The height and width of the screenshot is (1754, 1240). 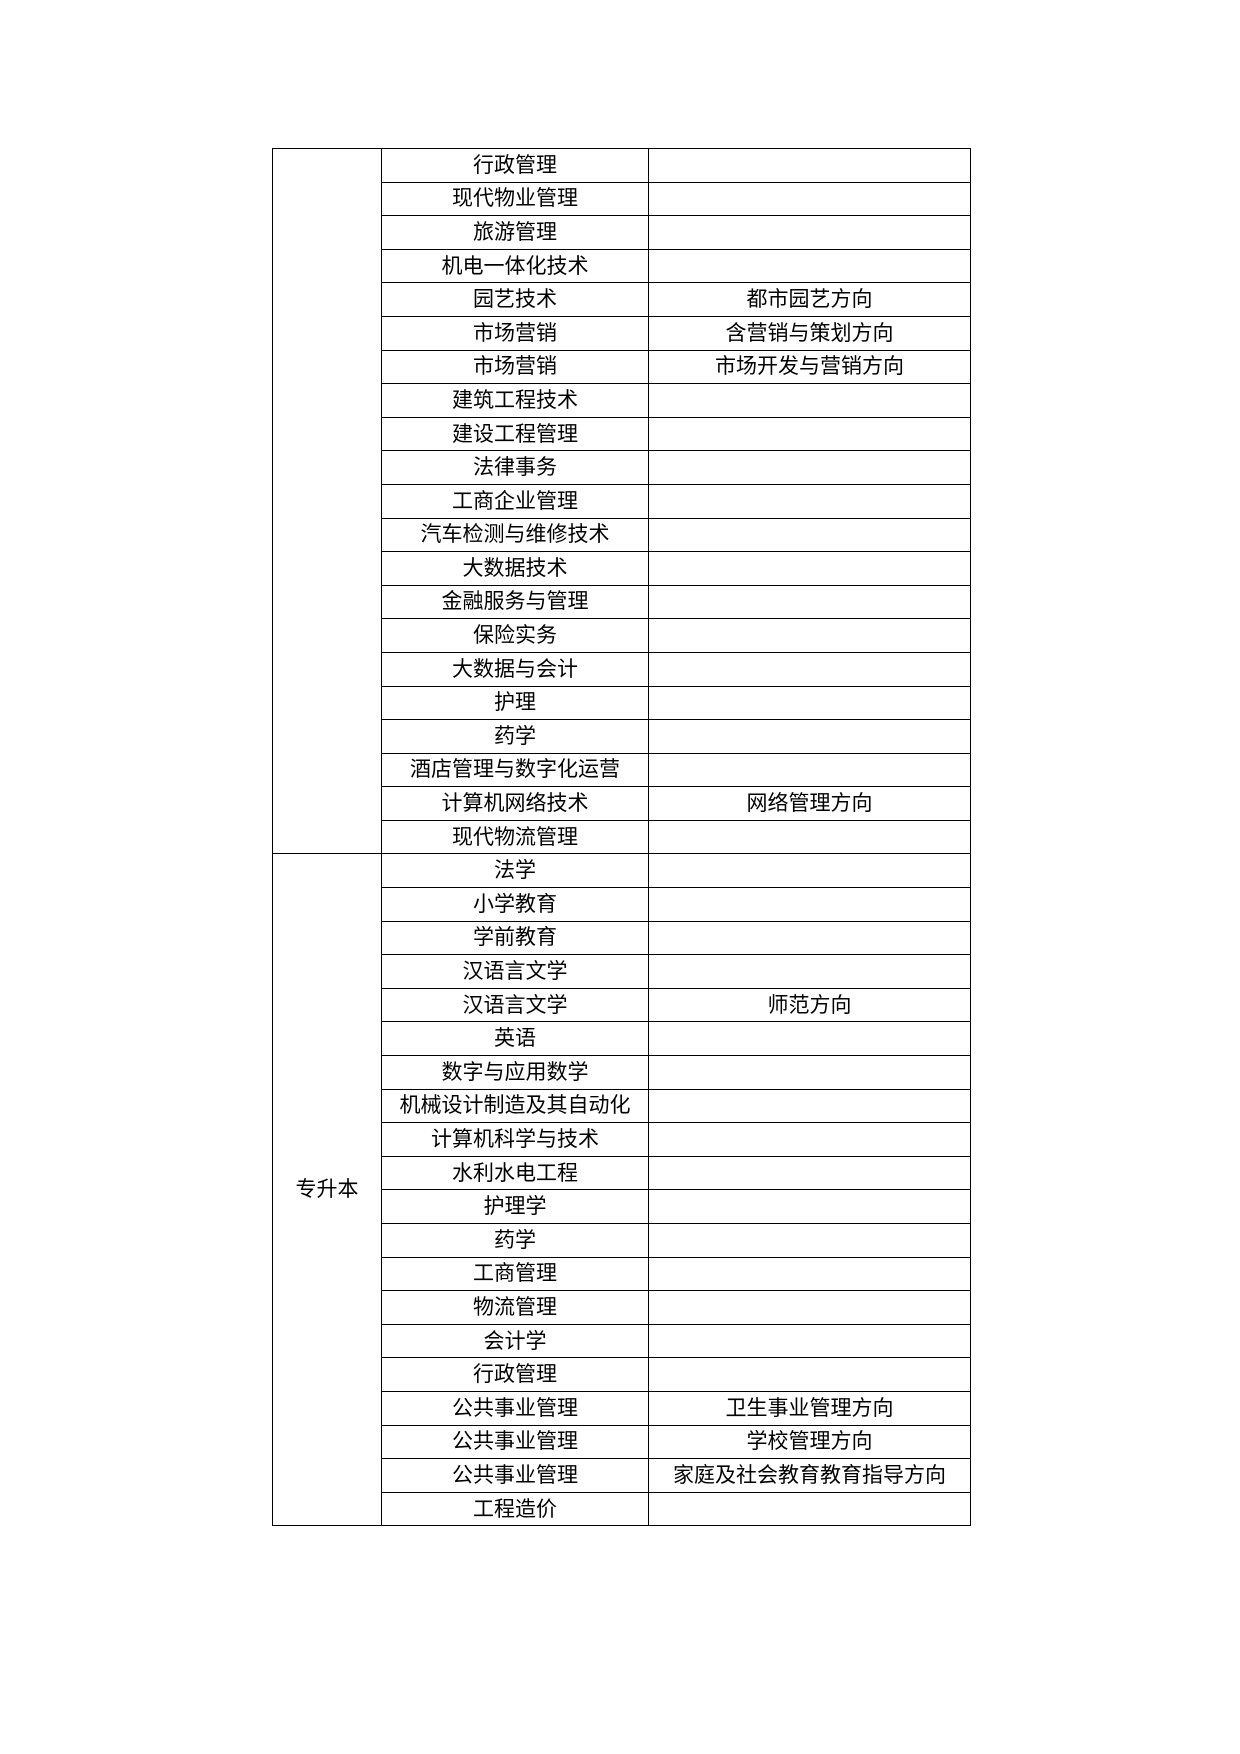 I want to click on program-name-cell: 小学教育, so click(x=515, y=904).